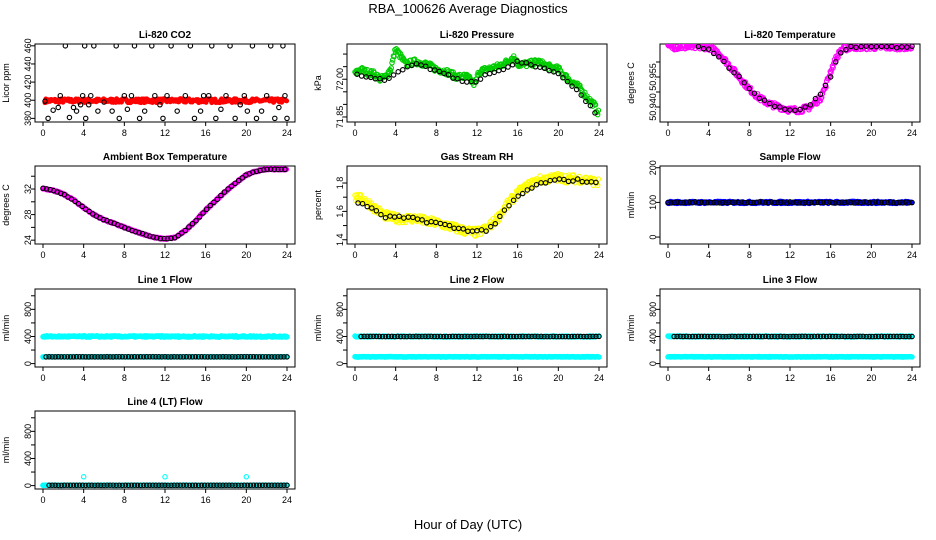 The width and height of the screenshot is (936, 540). I want to click on panel-title: Li-820 Pressure, so click(477, 35).